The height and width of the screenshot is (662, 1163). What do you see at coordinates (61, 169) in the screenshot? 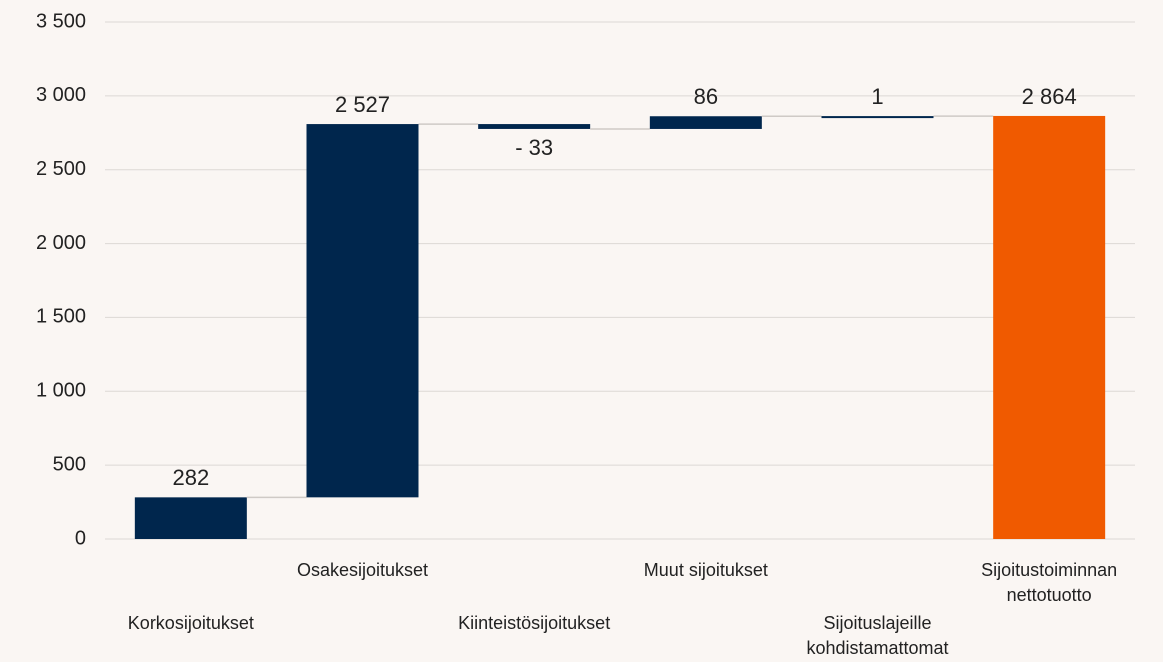
I see `y-tick-label: 2 500` at bounding box center [61, 169].